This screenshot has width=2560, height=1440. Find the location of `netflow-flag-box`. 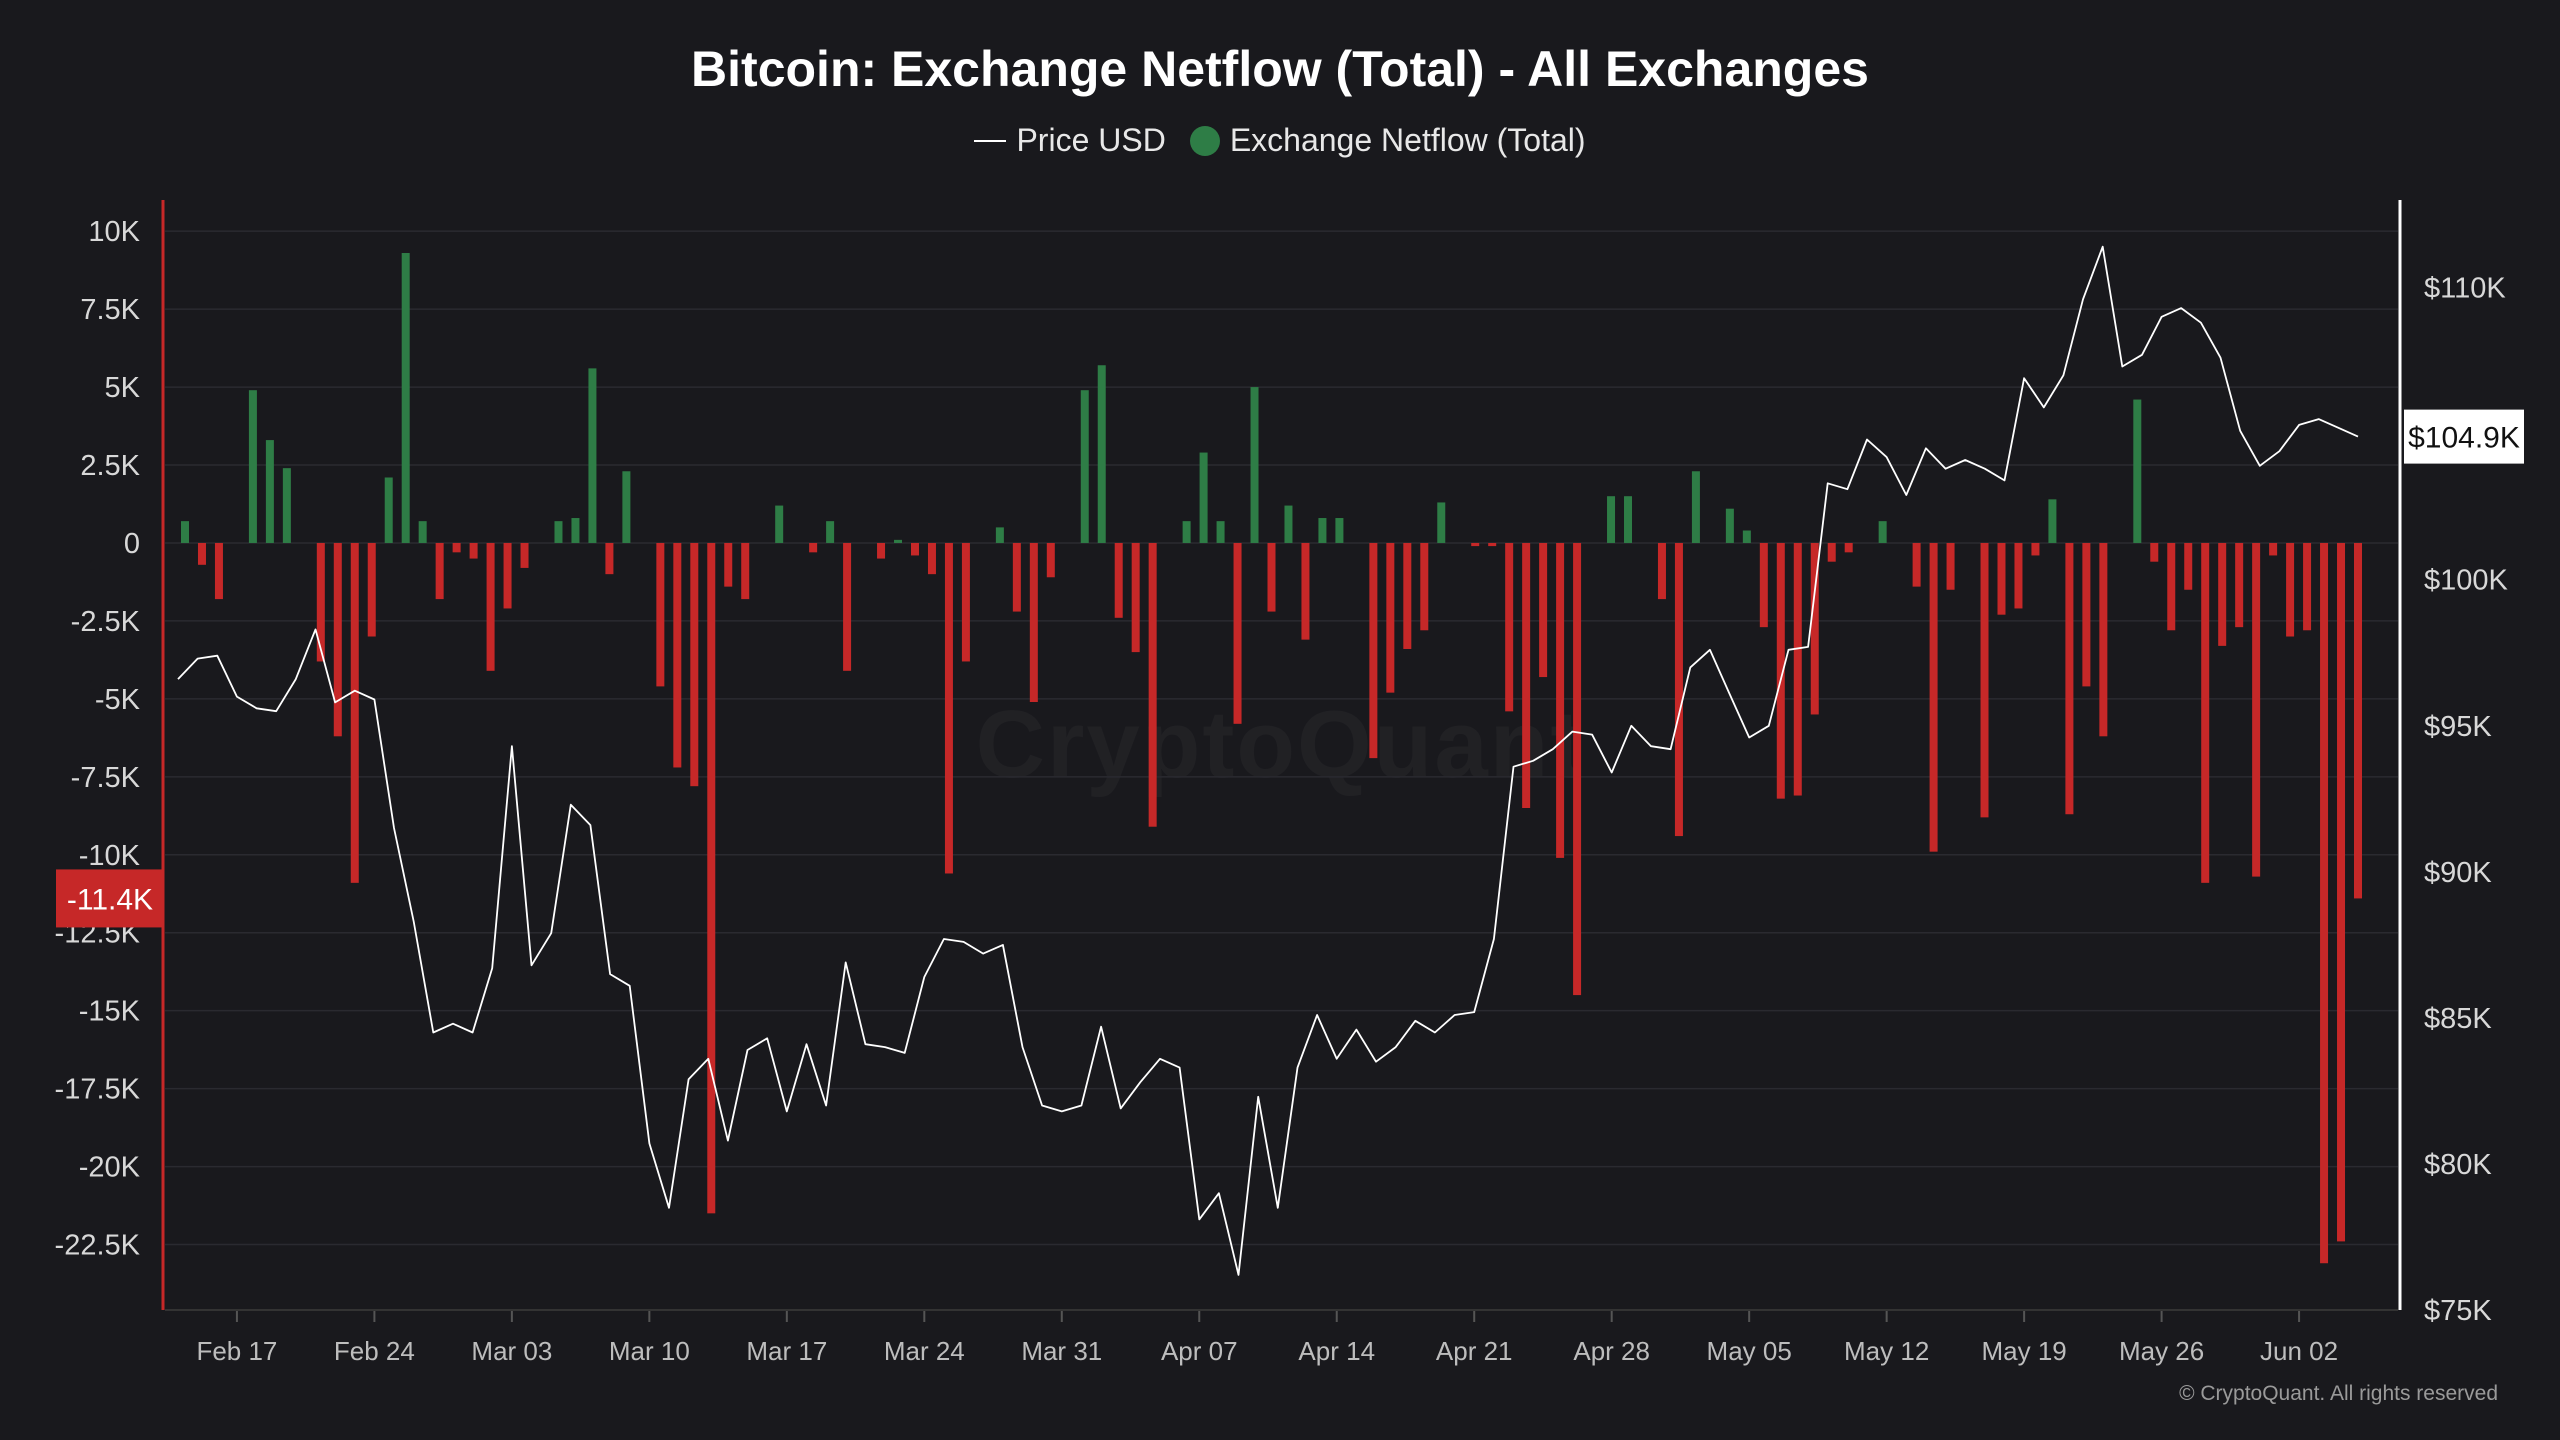

netflow-flag-box is located at coordinates (109, 898).